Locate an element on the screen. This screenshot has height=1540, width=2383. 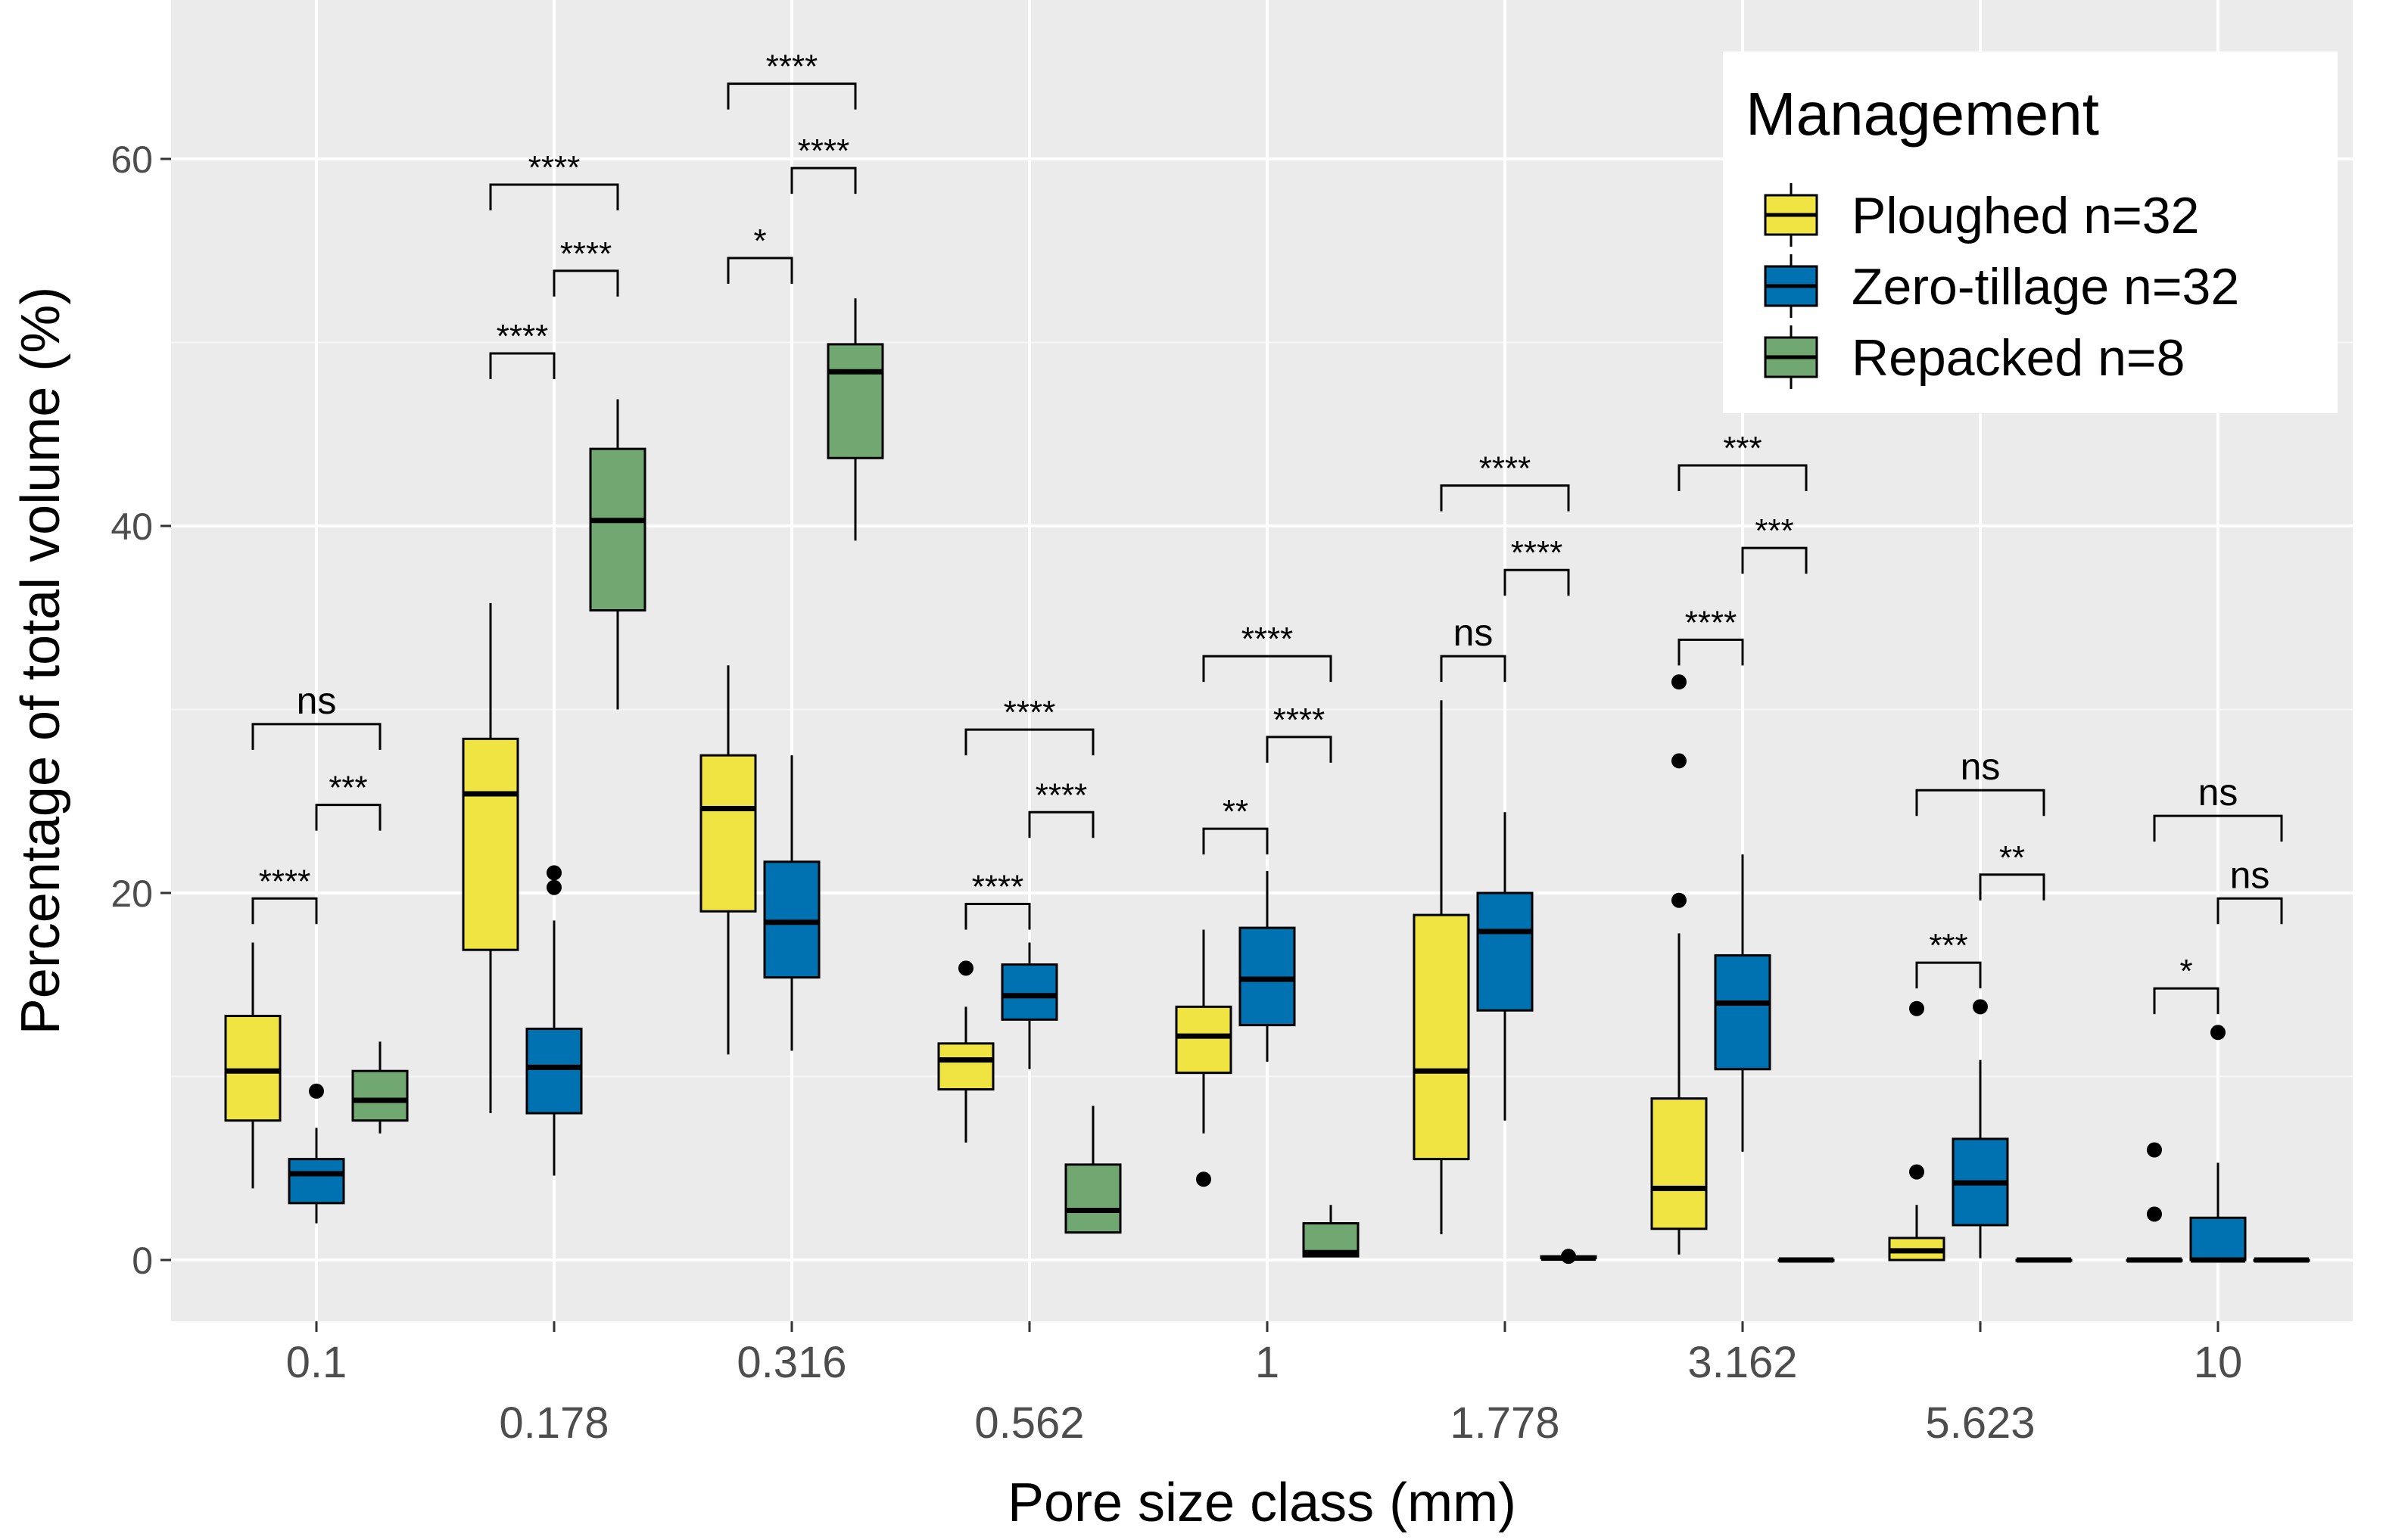
y-axis-title: Percentage of total volume (%) is located at coordinates (41, 661).